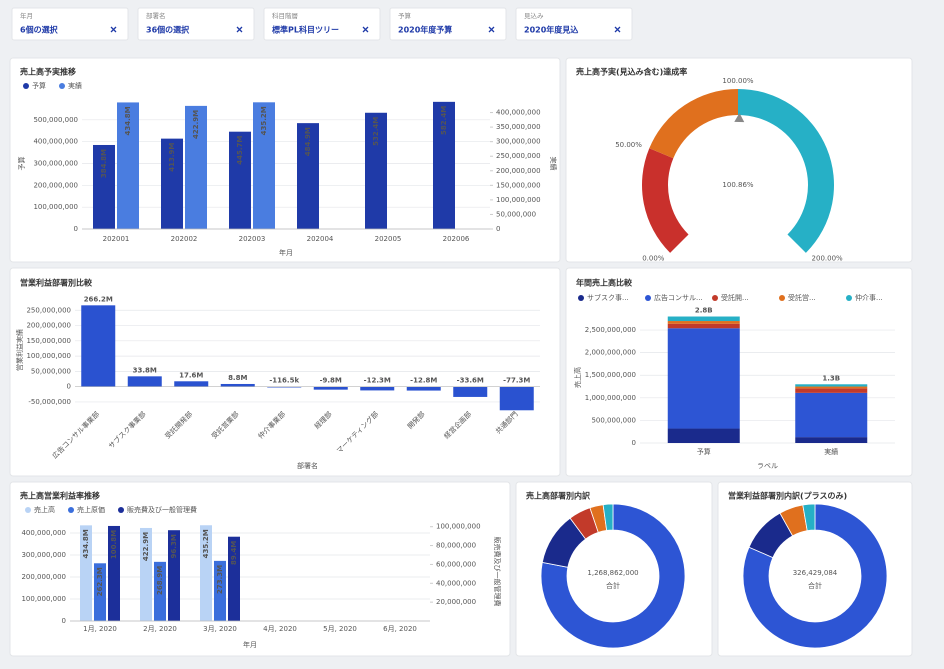 This screenshot has height=669, width=944. I want to click on donut-segment, so click(608, 517).